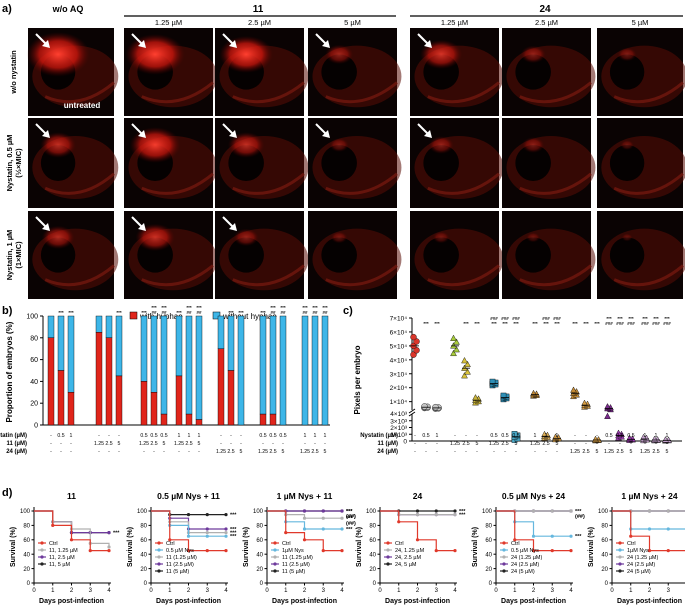 The height and width of the screenshot is (607, 685). I want to click on chart-title: 0.5 µM Nys + 24, so click(534, 496).